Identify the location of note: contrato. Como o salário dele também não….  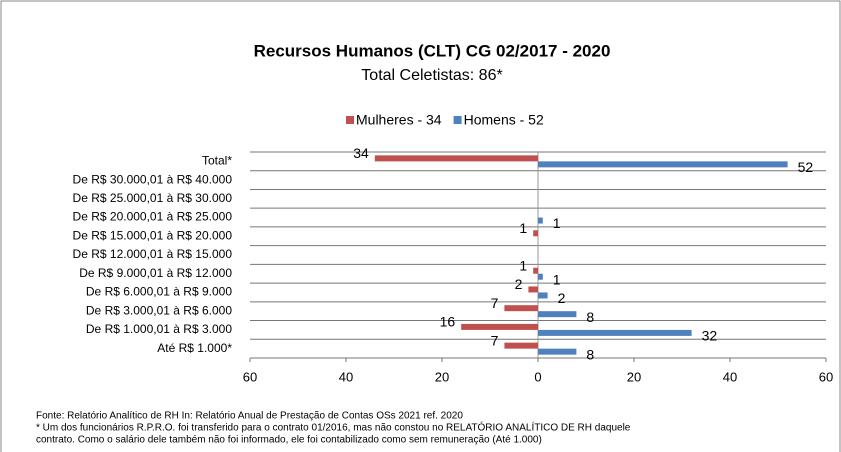
(289, 440).